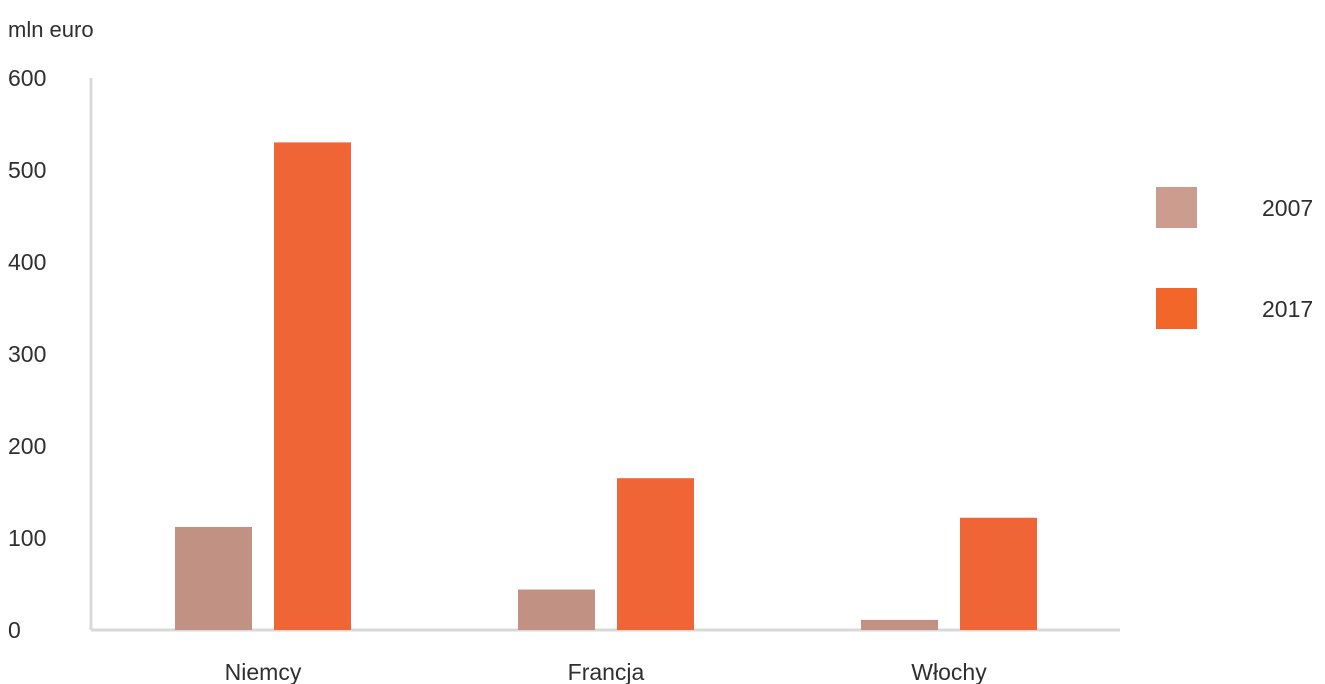 The height and width of the screenshot is (684, 1325). I want to click on bar-2007-niemcy, so click(213, 578).